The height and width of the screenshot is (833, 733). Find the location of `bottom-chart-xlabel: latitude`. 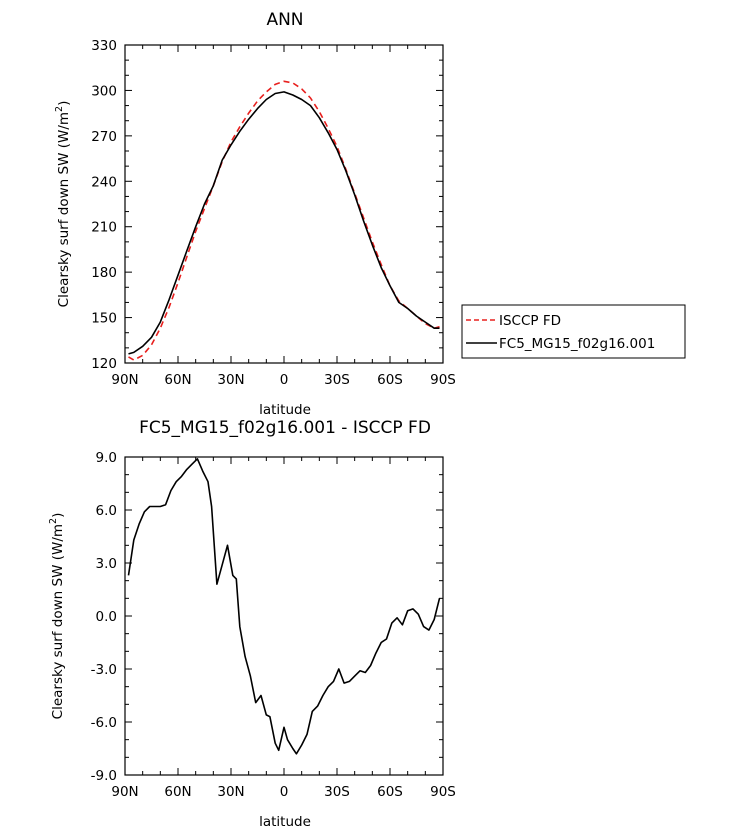

bottom-chart-xlabel: latitude is located at coordinates (285, 822).